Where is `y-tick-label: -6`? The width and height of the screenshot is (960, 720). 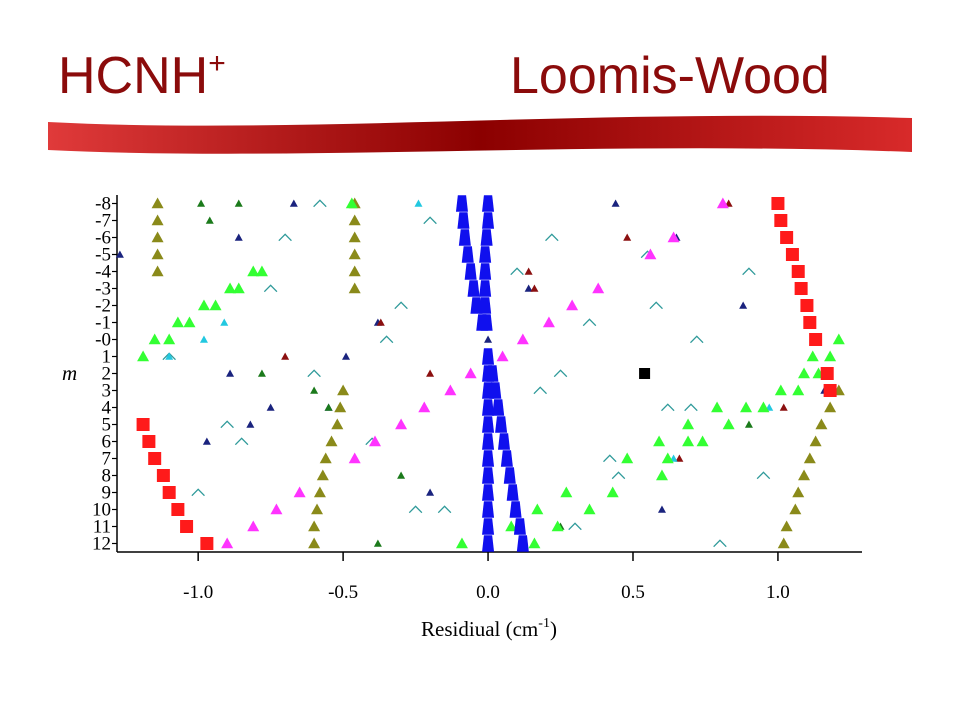 y-tick-label: -6 is located at coordinates (103, 238).